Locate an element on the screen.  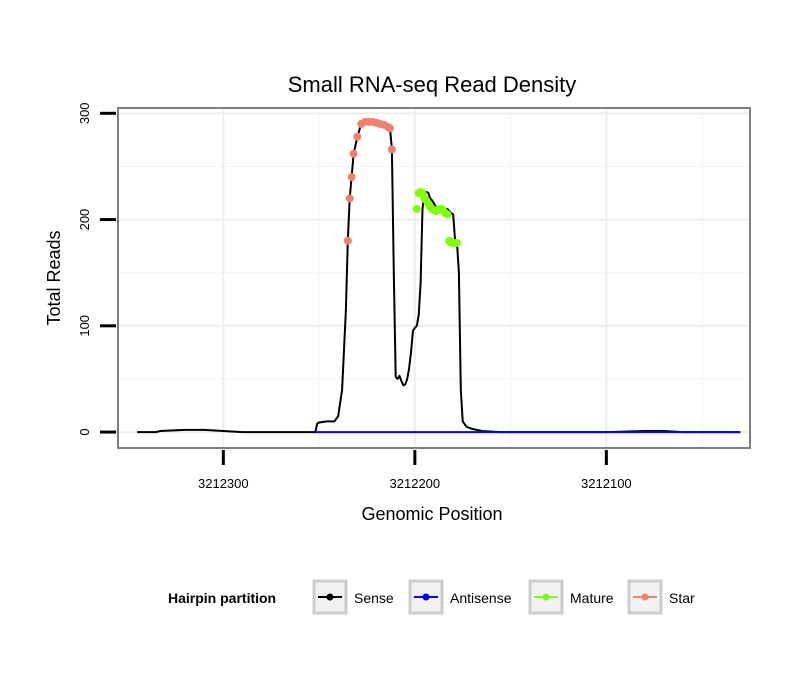
y-tick-label: 200 is located at coordinates (84, 220).